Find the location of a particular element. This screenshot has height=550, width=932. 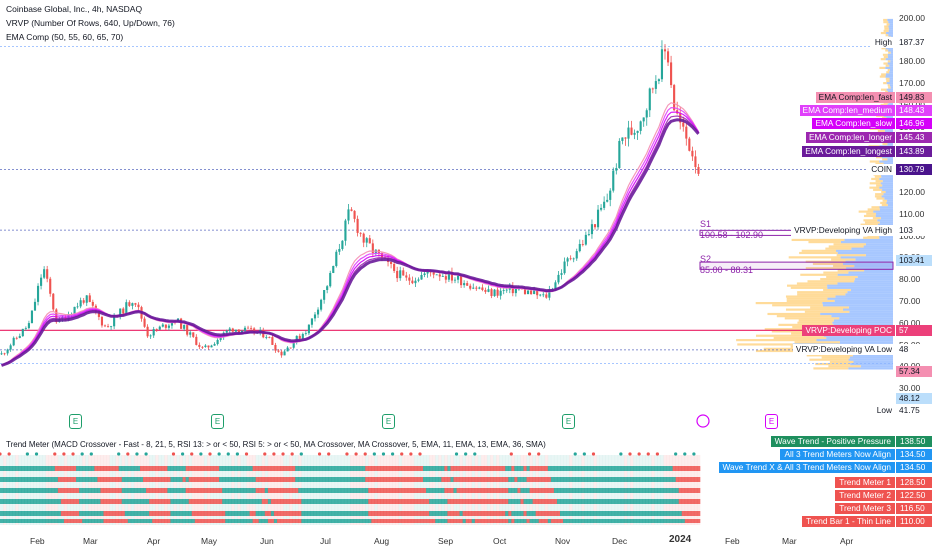

ema-legend: EMA Comp (50, 55, 60, 65, 70) is located at coordinates (65, 37).